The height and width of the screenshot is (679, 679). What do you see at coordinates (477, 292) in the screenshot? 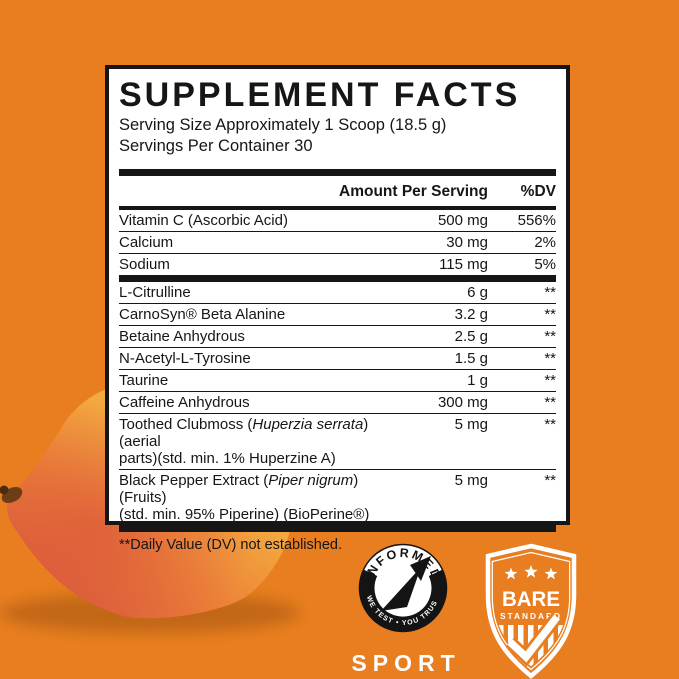
I see `row-amount: 6 g` at bounding box center [477, 292].